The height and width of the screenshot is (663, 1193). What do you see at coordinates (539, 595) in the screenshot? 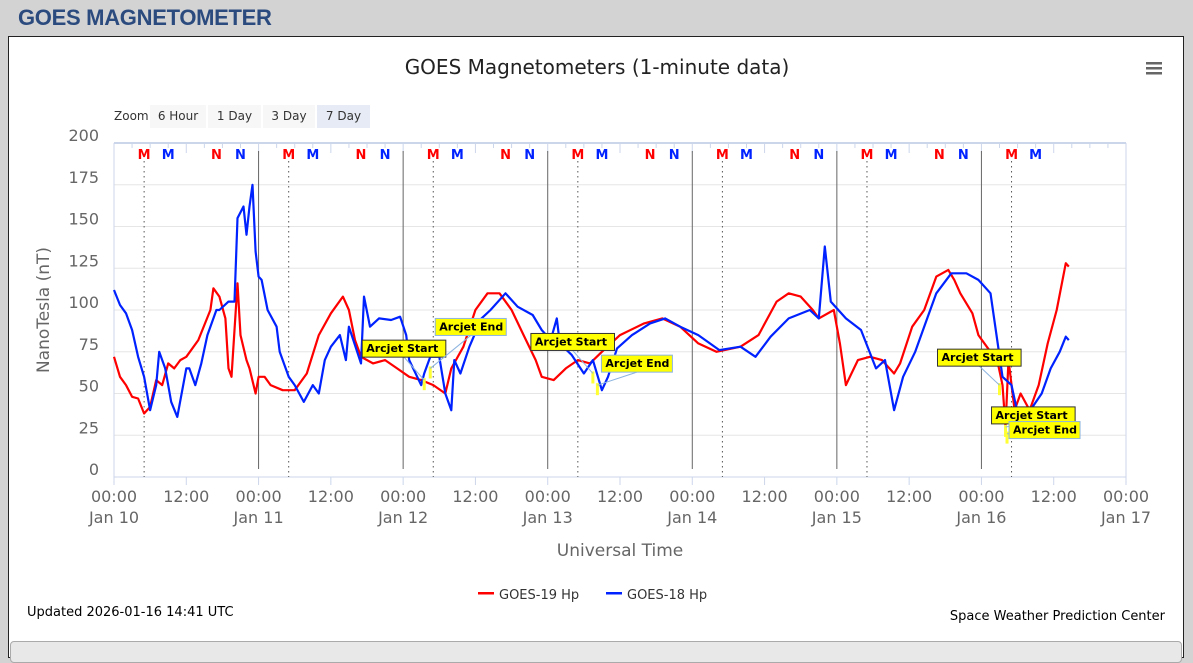
I see `legend-label-goes19: GOES-19 Hp` at bounding box center [539, 595].